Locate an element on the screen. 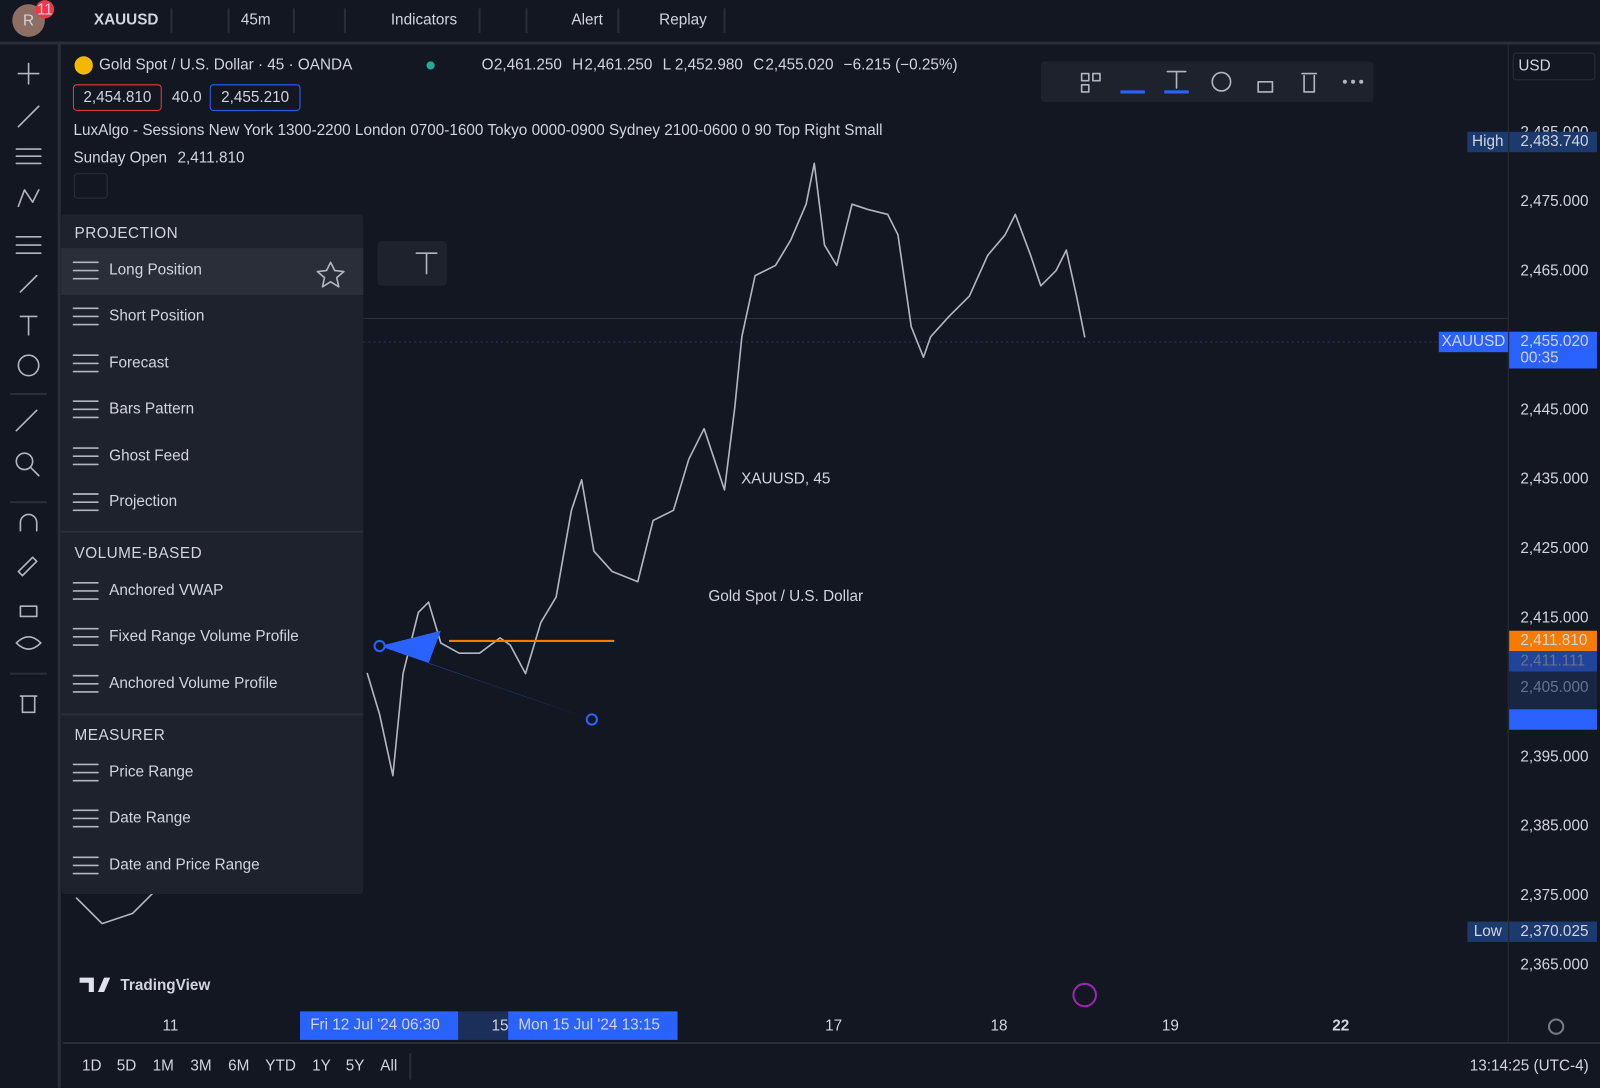  menu-item: Anchored Volume Profile is located at coordinates (193, 683).